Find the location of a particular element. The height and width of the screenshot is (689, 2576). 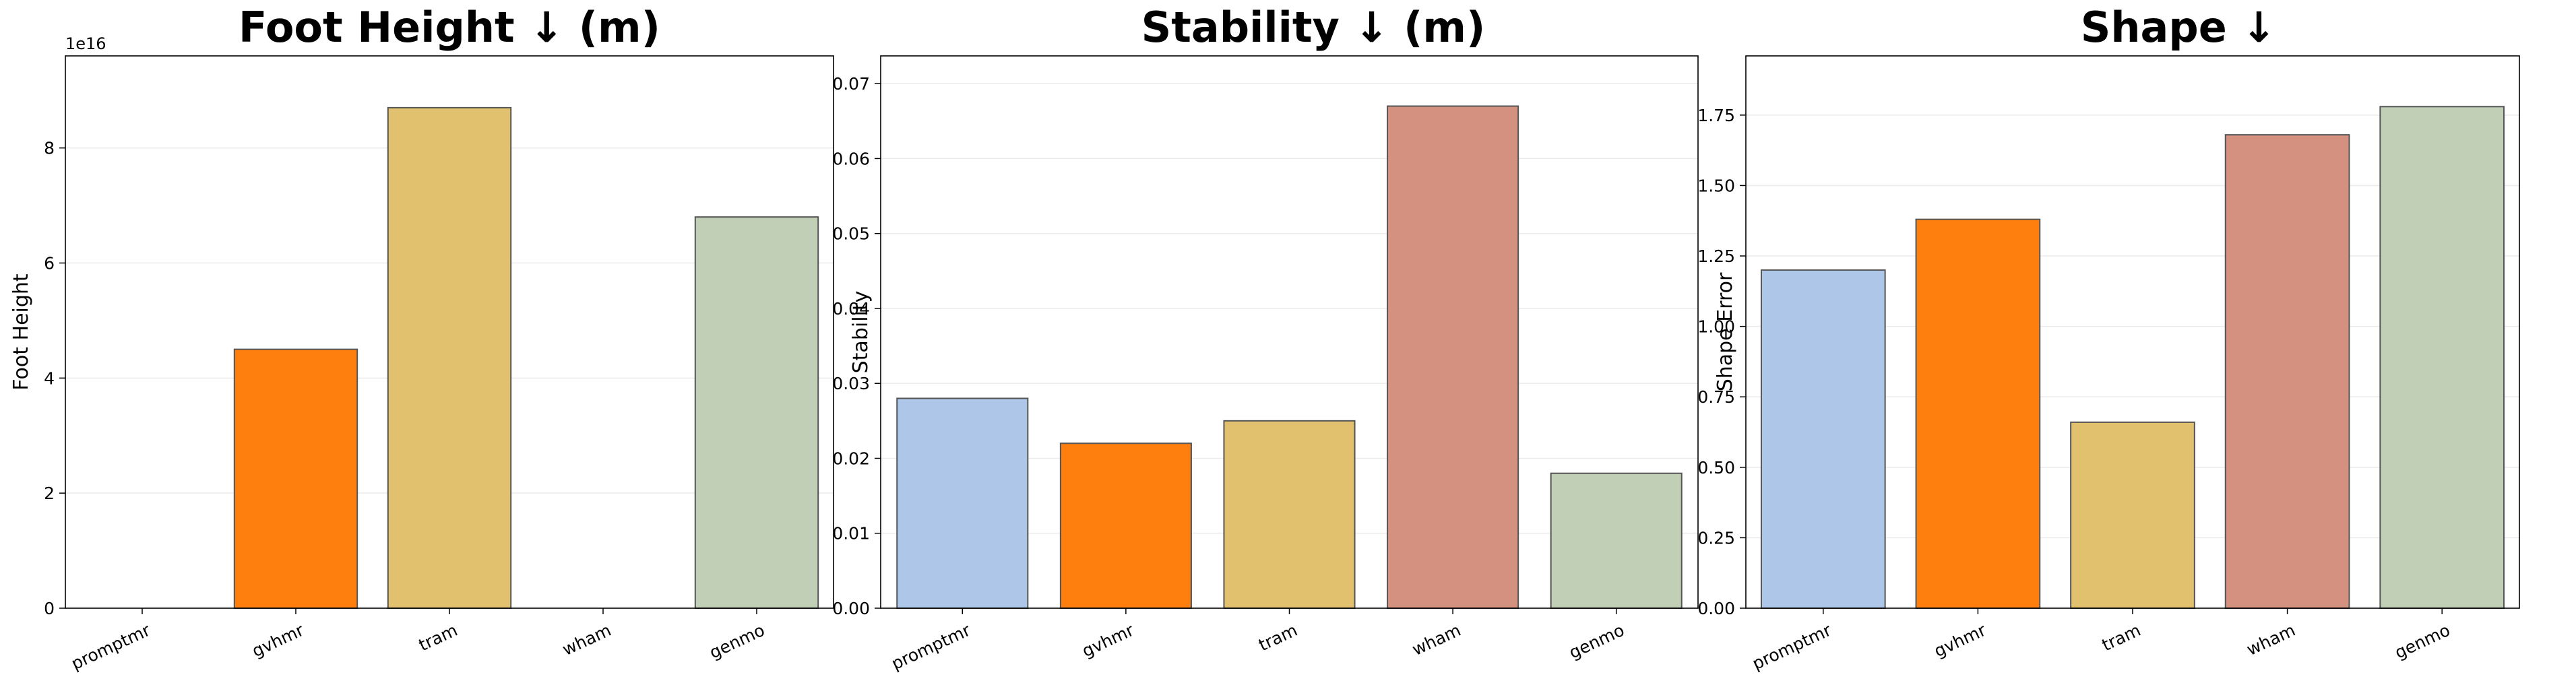

foot-height-title: Foot Height ↓ (m) is located at coordinates (449, 27).